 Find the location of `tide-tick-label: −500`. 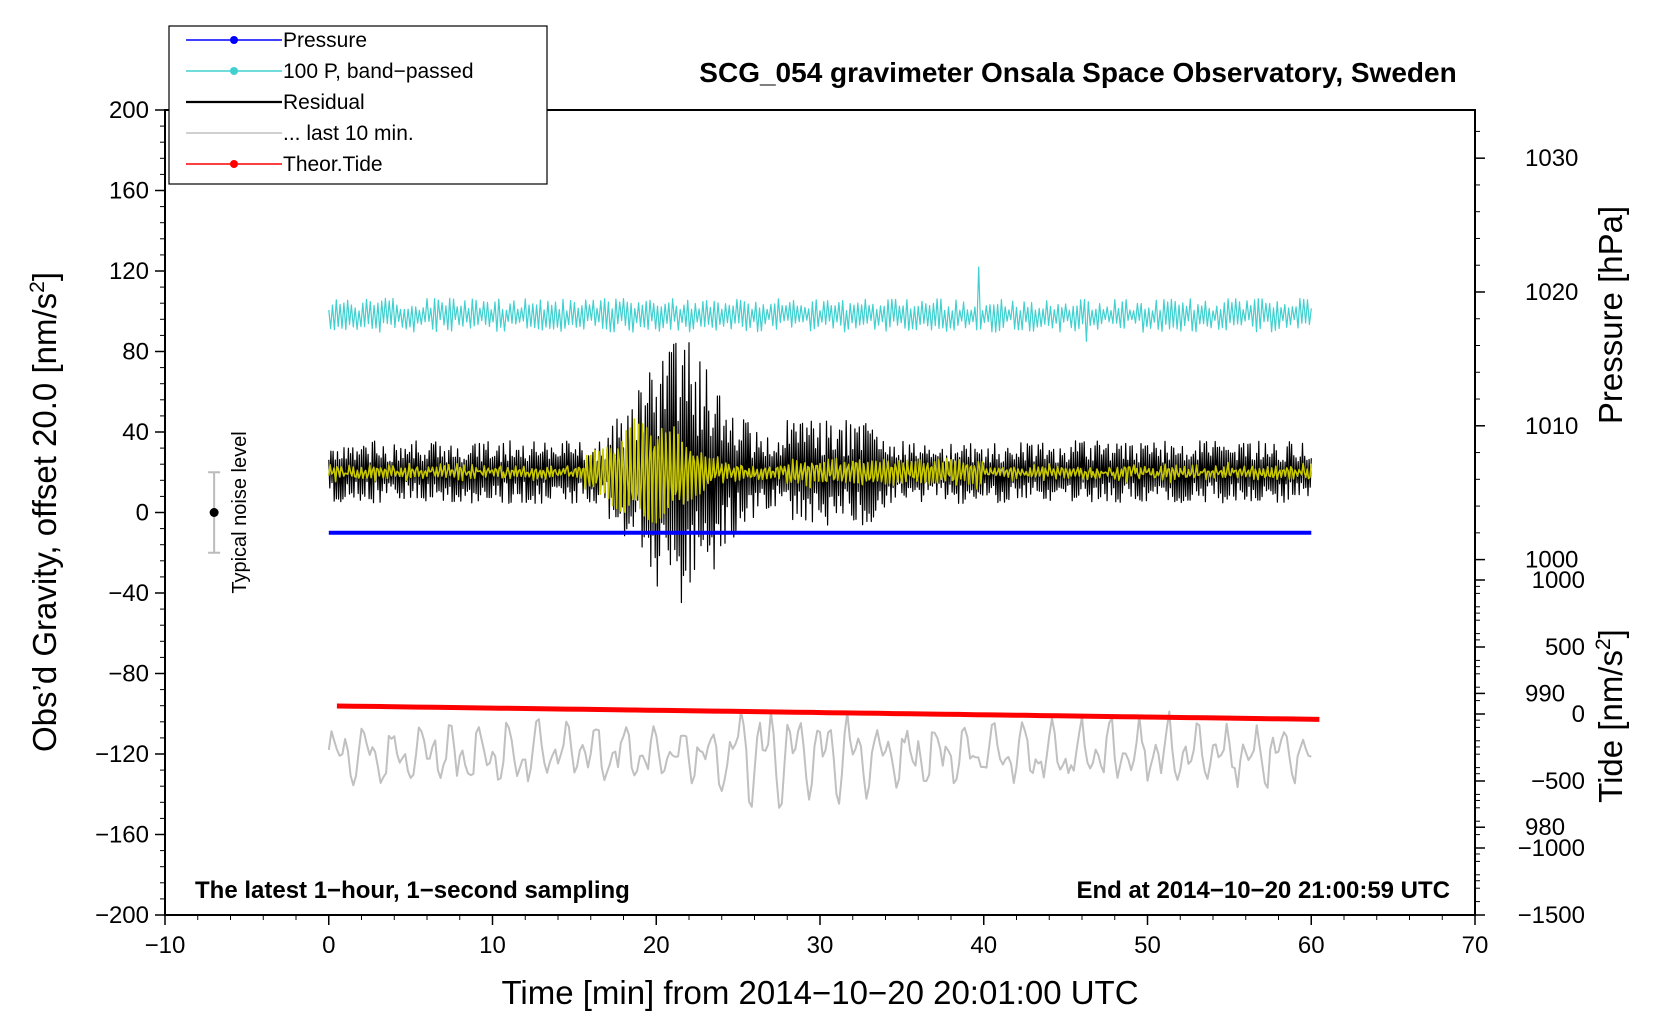

tide-tick-label: −500 is located at coordinates (1558, 781).